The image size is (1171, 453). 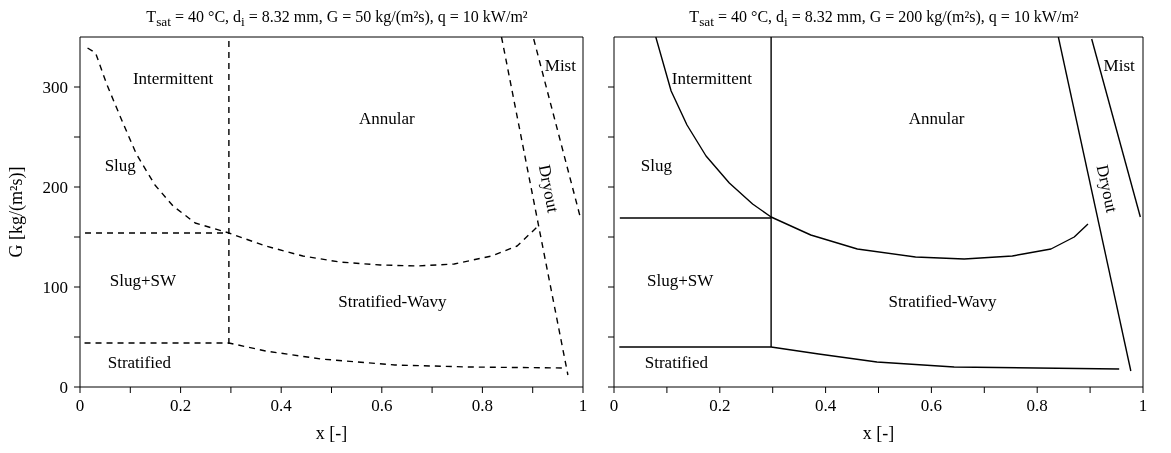 What do you see at coordinates (337, 19) in the screenshot?
I see `chart-title: T$_{sat}$ = 40 °C, d$_{i}$ = 8.32 mm, G = 50 kg/(m²s), q = 10 kW/m²` at bounding box center [337, 19].